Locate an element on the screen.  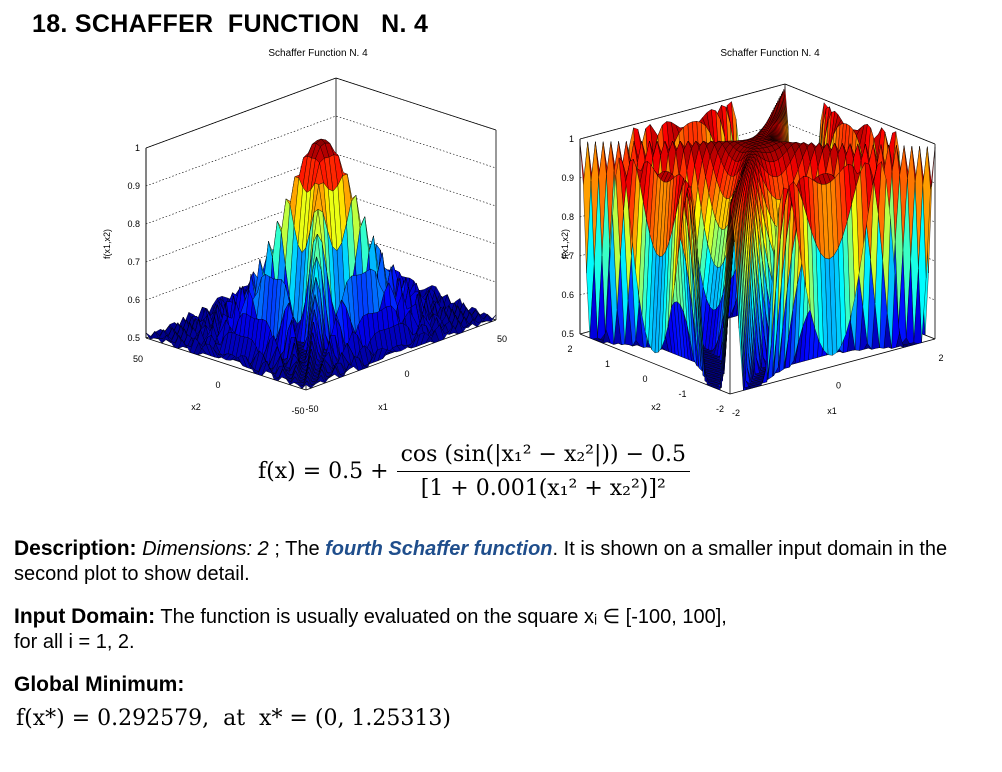
y-tick-label: 2 is located at coordinates (569, 349).